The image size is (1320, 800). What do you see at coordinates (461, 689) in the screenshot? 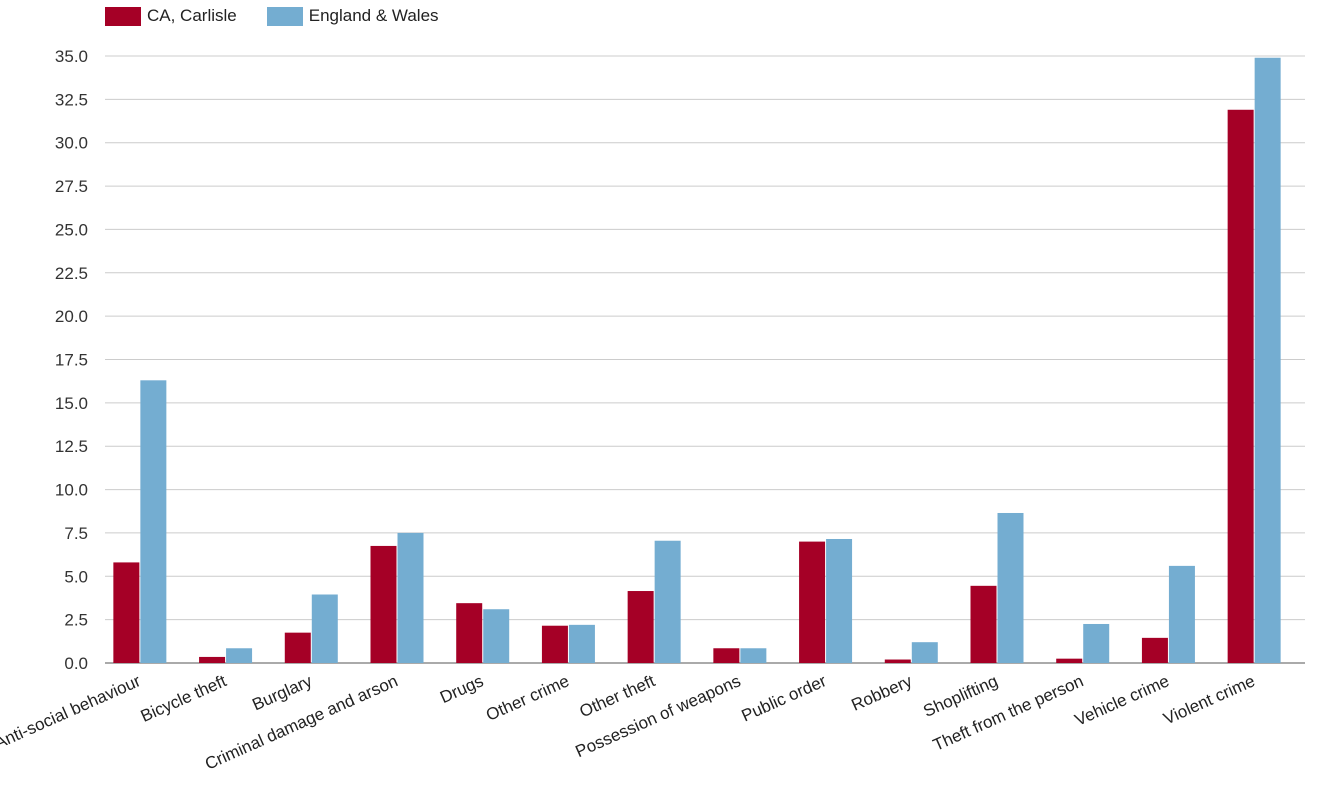
I see `x-category-label: Drugs` at bounding box center [461, 689].